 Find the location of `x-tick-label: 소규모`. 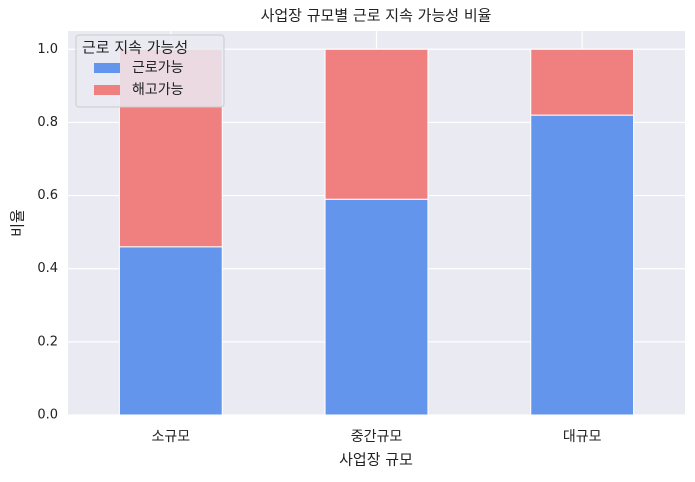

x-tick-label: 소규모 is located at coordinates (171, 437).